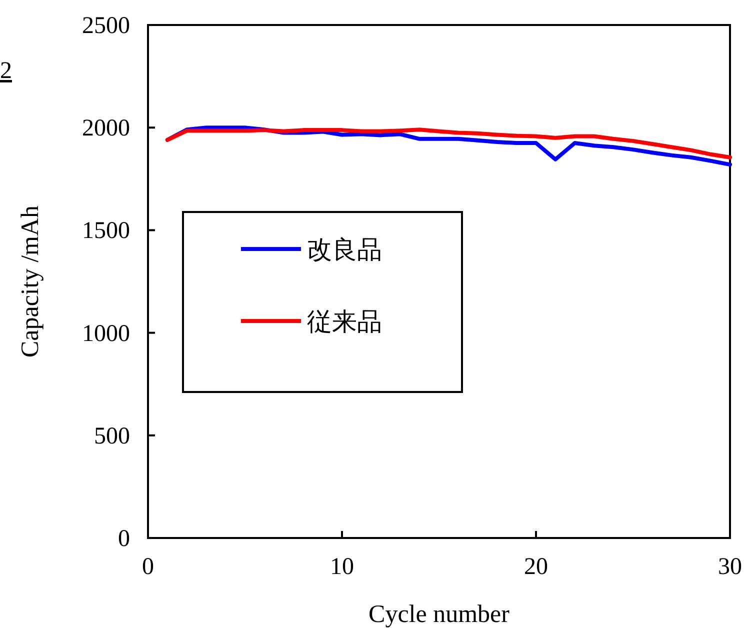  I want to click on legend-label: 改良品, so click(344, 249).